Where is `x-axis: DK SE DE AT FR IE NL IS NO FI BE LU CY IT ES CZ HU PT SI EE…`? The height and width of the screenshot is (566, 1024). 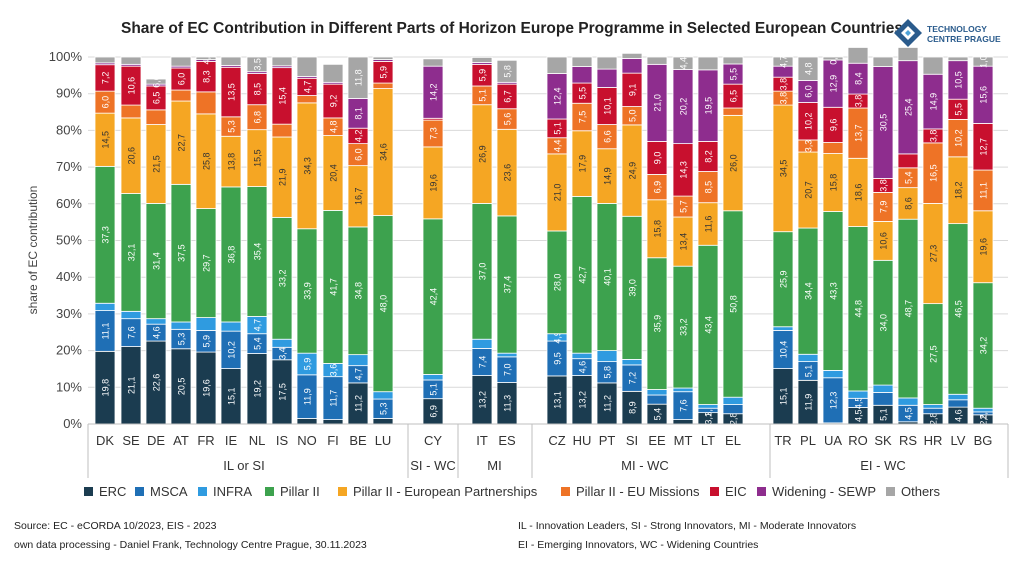
x-axis: DK SE DE AT FR IE NL IS NO FI BE LU CY IT ES CZ HU PT SI EE… is located at coordinates (548, 450).